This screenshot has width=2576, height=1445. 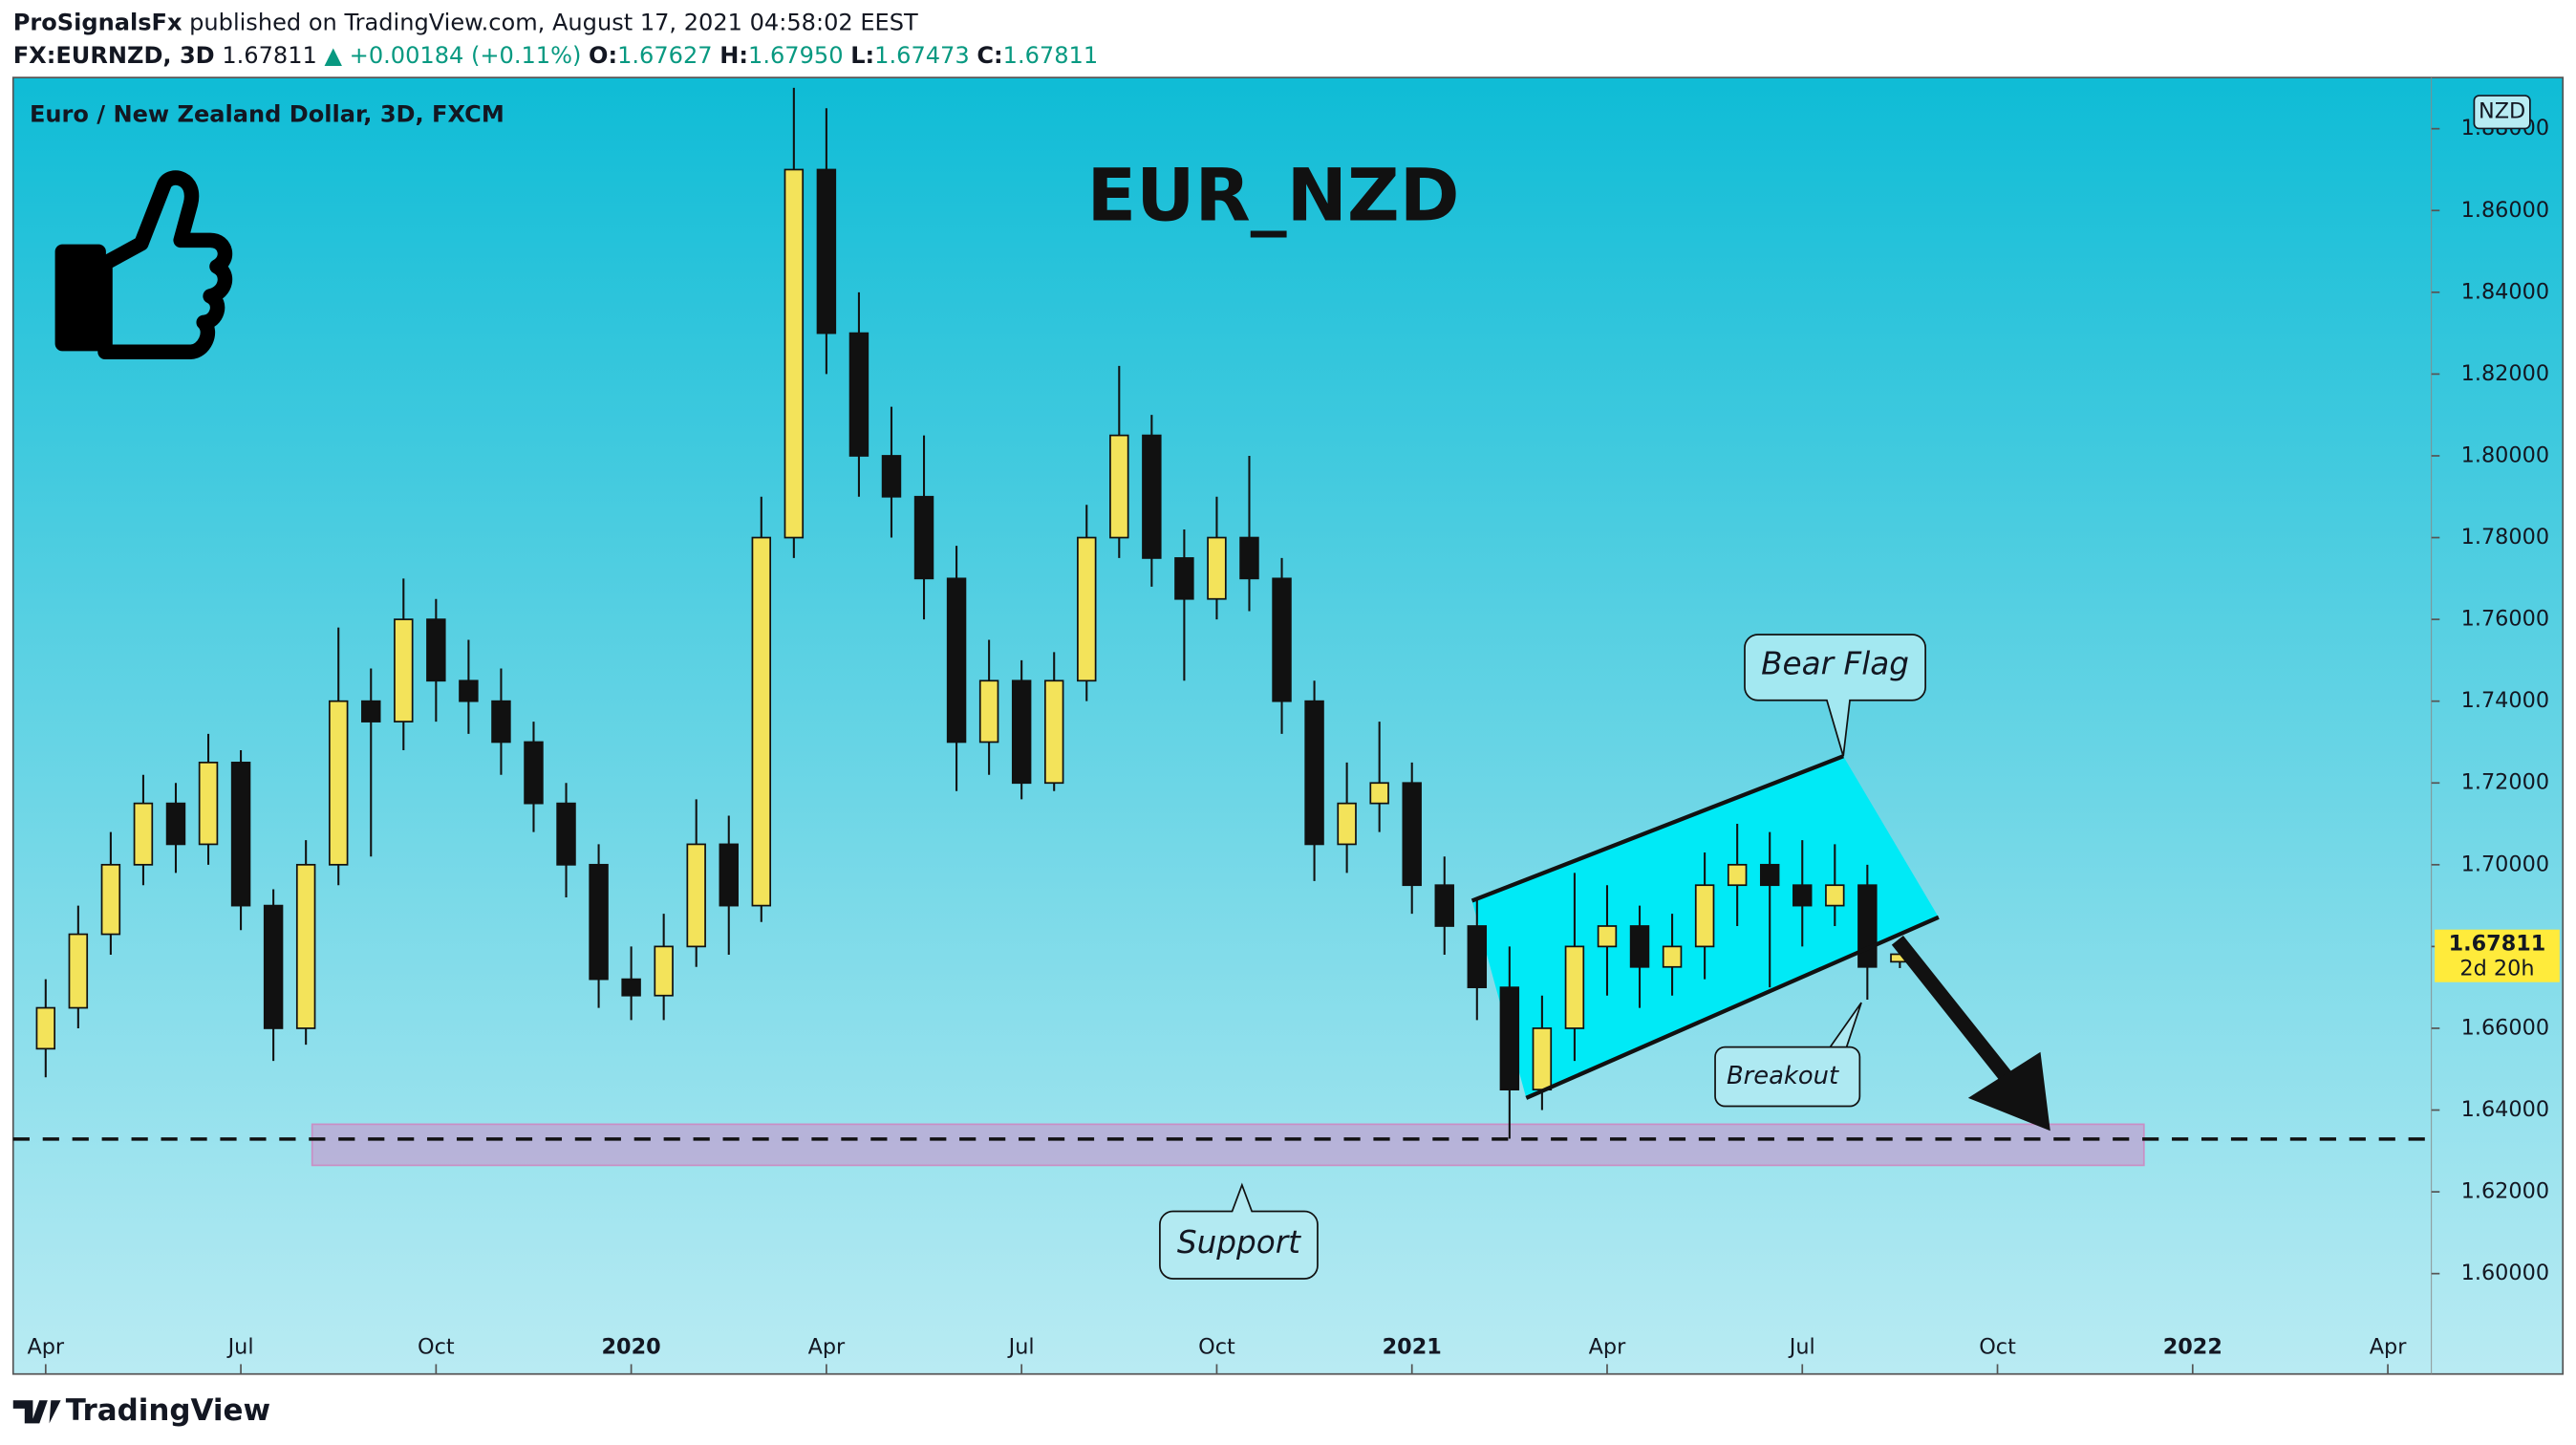 What do you see at coordinates (1272, 196) in the screenshot?
I see `chart-title: EUR_NZD` at bounding box center [1272, 196].